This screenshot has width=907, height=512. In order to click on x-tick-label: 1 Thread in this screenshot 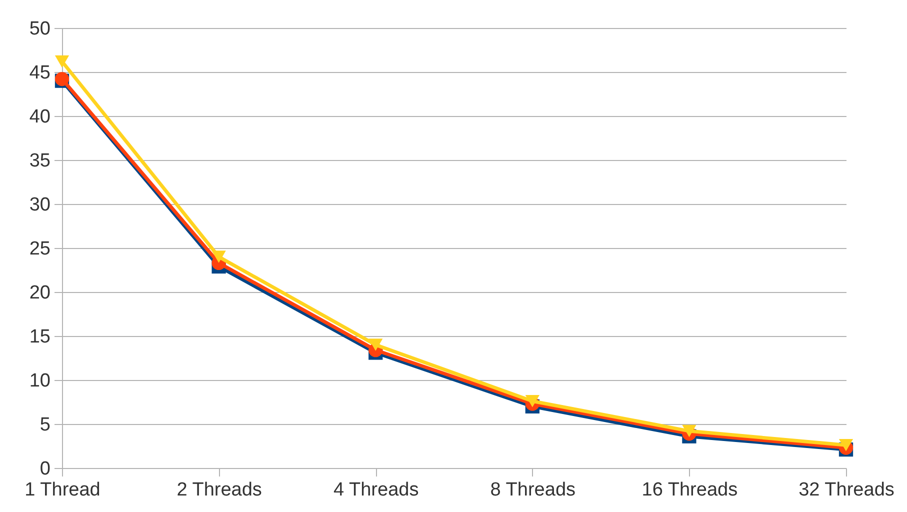, I will do `click(62, 490)`.